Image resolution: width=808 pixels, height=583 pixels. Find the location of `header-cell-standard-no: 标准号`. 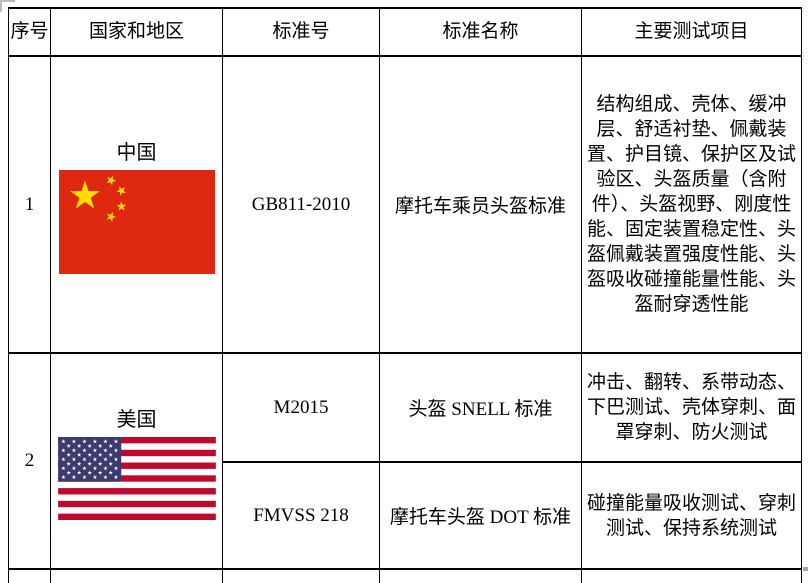

header-cell-standard-no: 标准号 is located at coordinates (301, 32).